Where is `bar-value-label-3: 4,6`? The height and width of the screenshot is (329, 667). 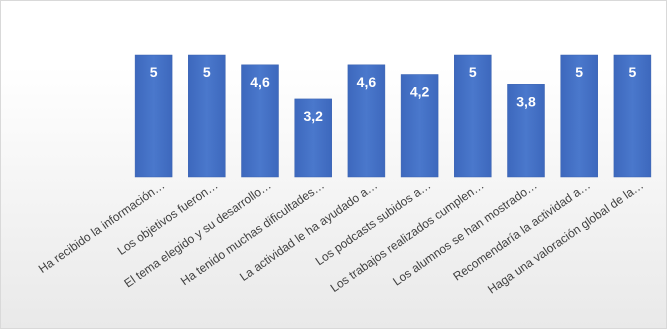 bar-value-label-3: 4,6 is located at coordinates (260, 82).